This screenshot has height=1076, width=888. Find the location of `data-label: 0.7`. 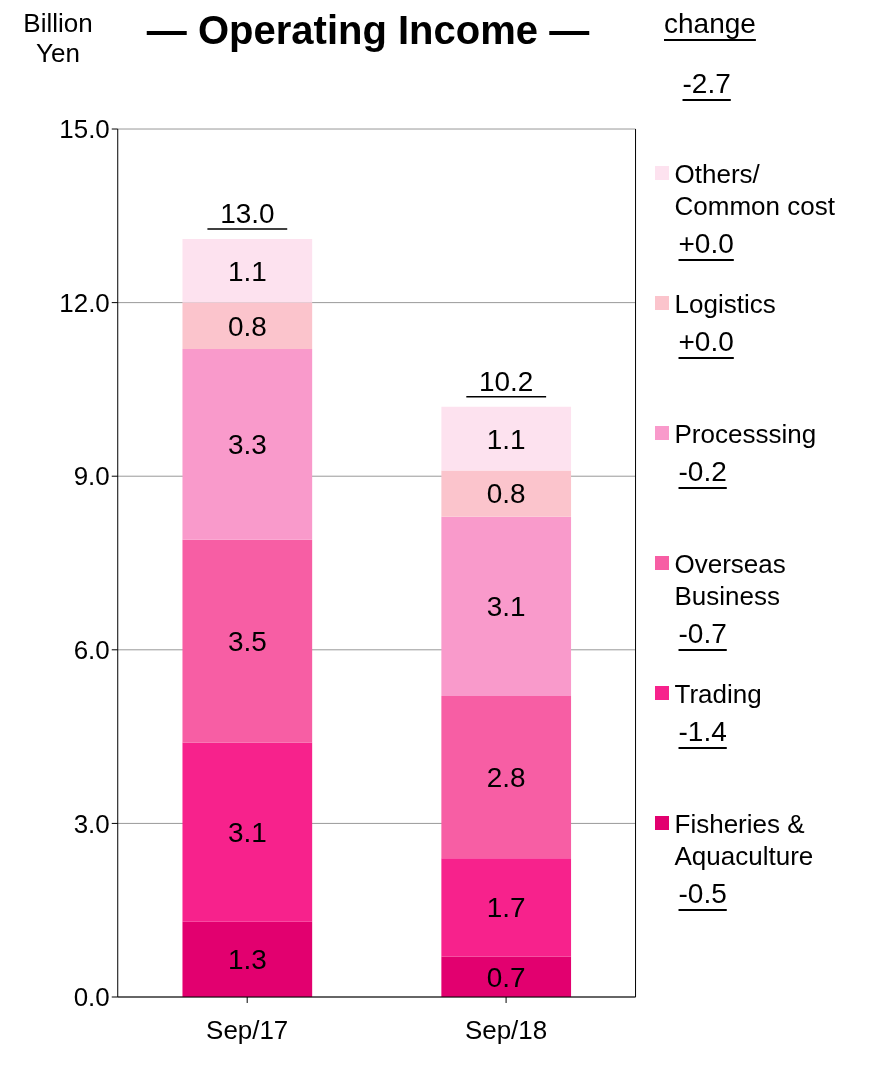

data-label: 0.7 is located at coordinates (506, 977).